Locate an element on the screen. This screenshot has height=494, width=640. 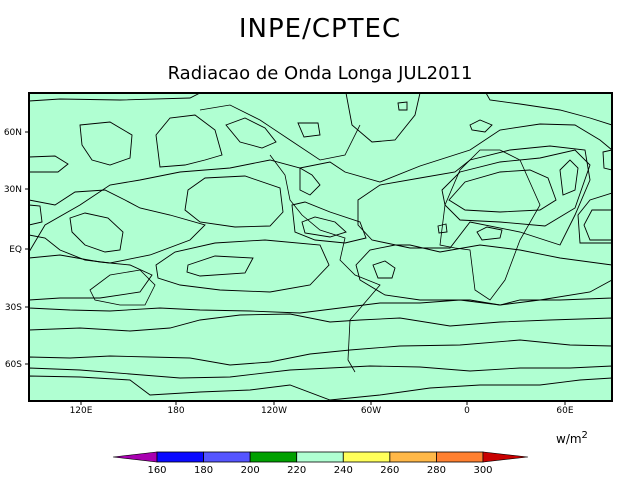
colorbar-level-label: 240 is located at coordinates (343, 470).